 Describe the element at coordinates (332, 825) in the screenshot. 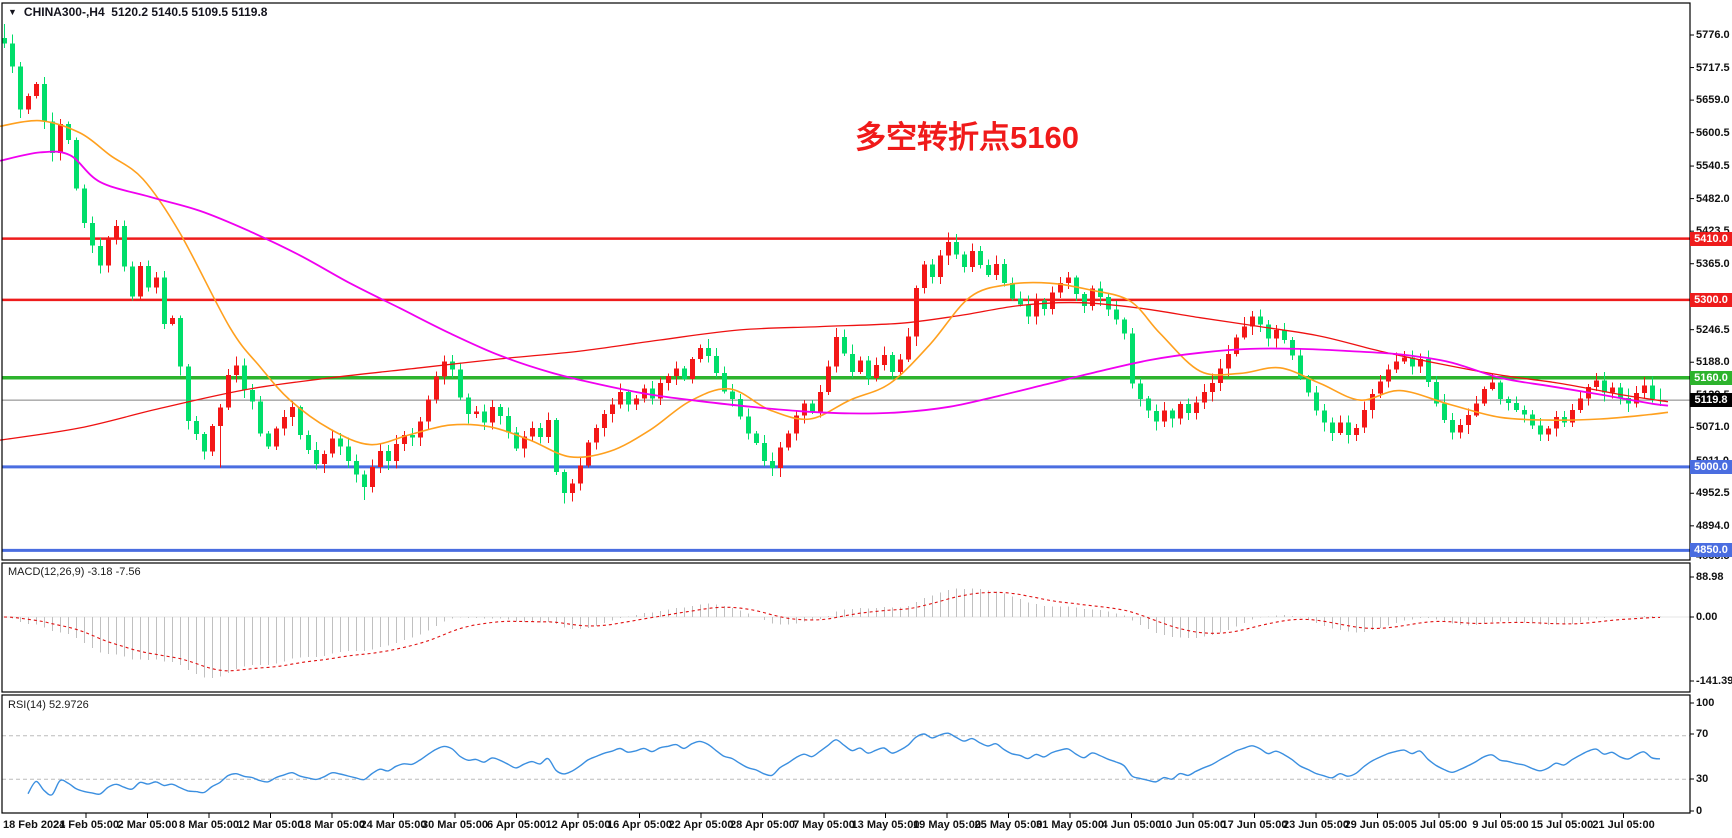

I see `date-label: 18 Mar 05:00` at that location.